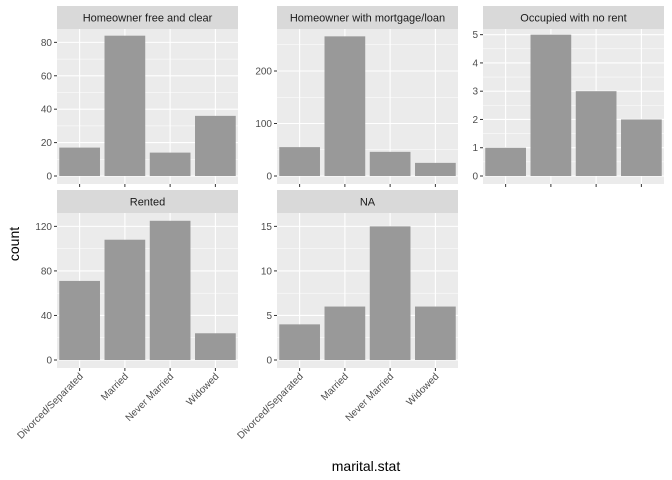 The image size is (672, 480). What do you see at coordinates (475, 148) in the screenshot?
I see `y-tick-label: 1` at bounding box center [475, 148].